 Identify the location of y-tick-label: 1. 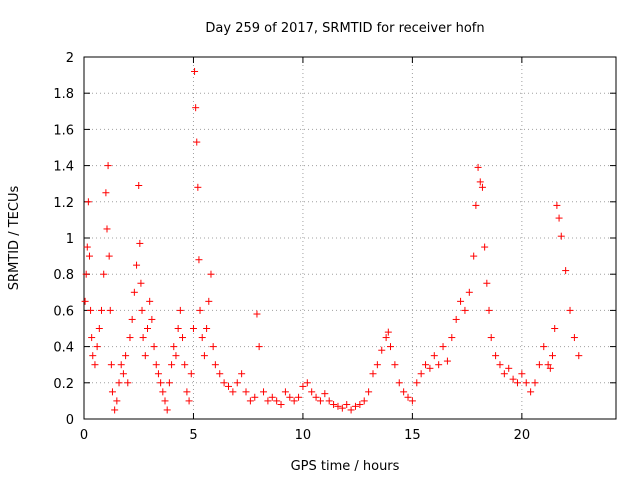
(70, 239).